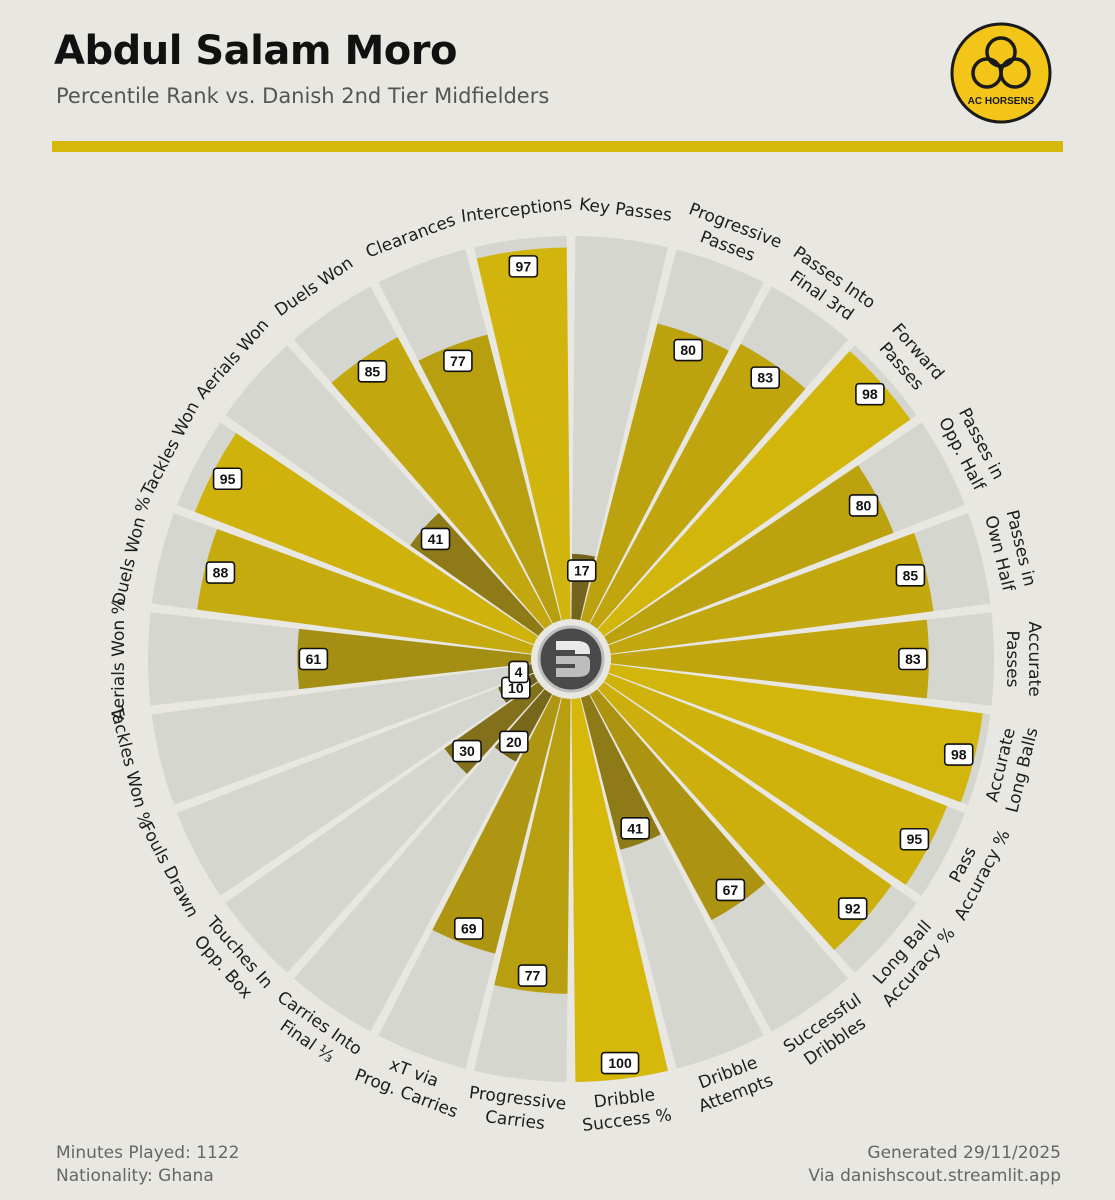 Image resolution: width=1115 pixels, height=1200 pixels. Describe the element at coordinates (148, 1153) in the screenshot. I see `minutes-played: Minutes Played: 1122` at that location.